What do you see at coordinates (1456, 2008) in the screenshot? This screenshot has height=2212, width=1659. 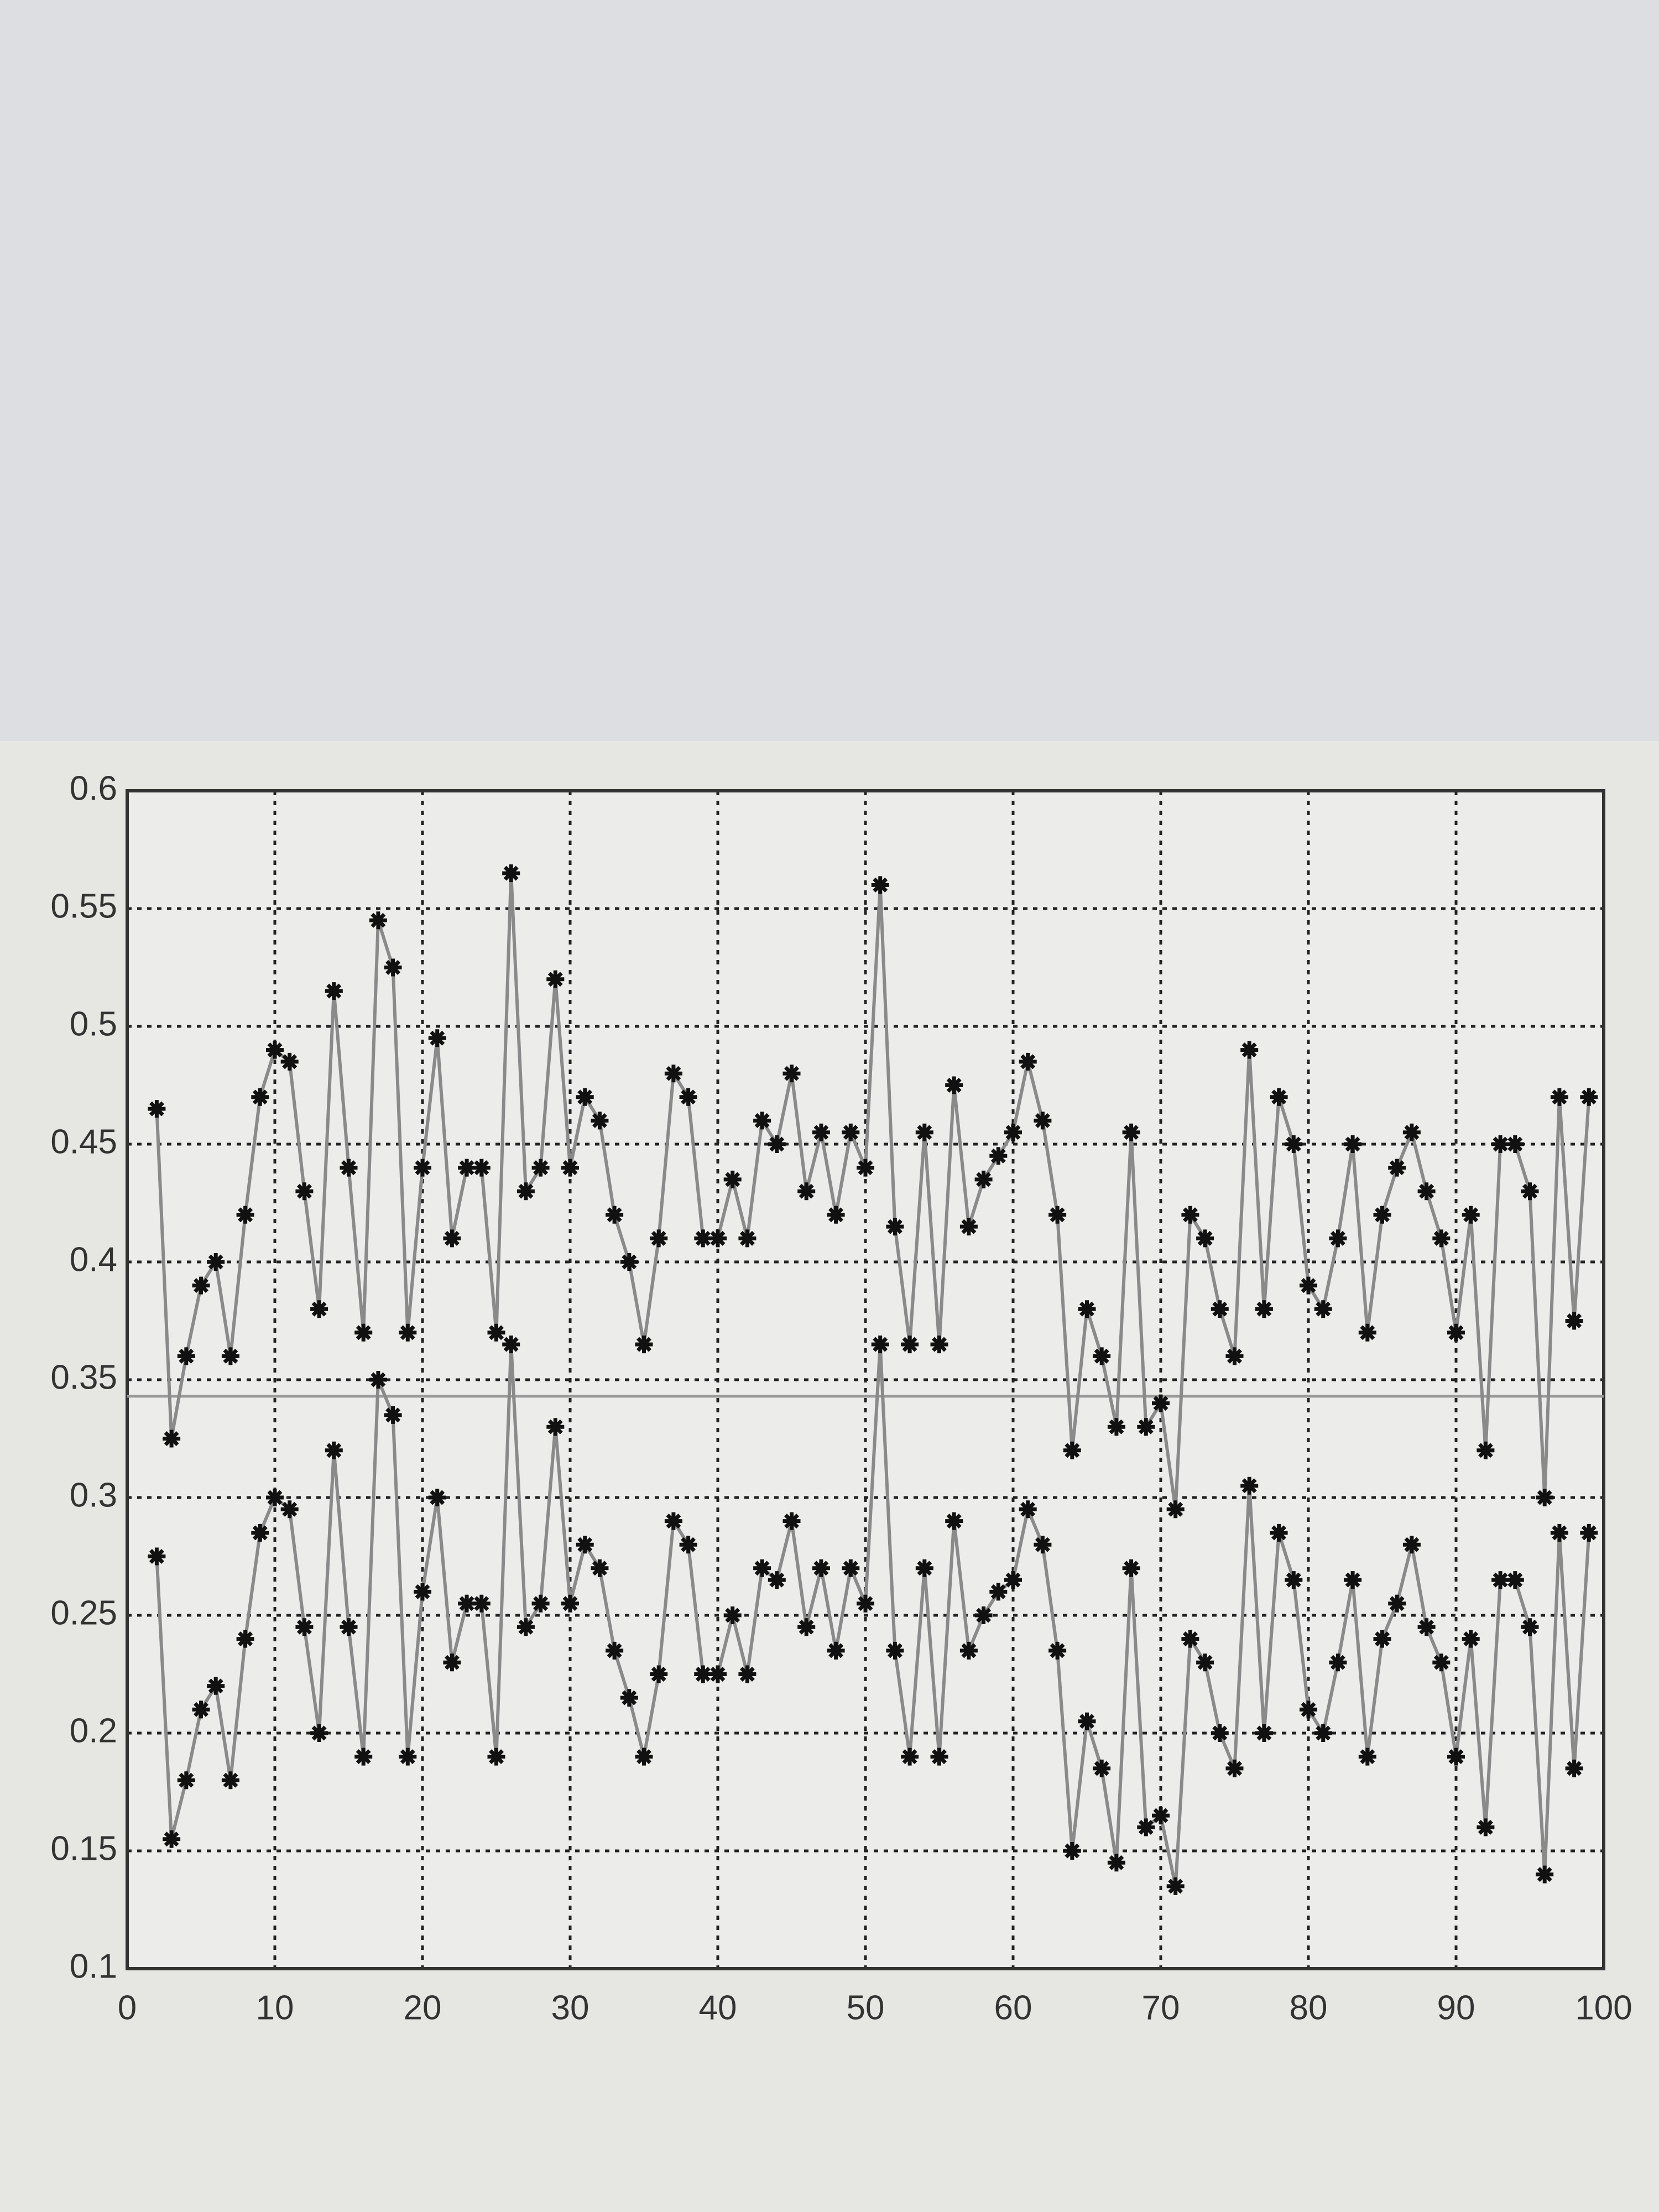 I see `x-tick-label: 90` at bounding box center [1456, 2008].